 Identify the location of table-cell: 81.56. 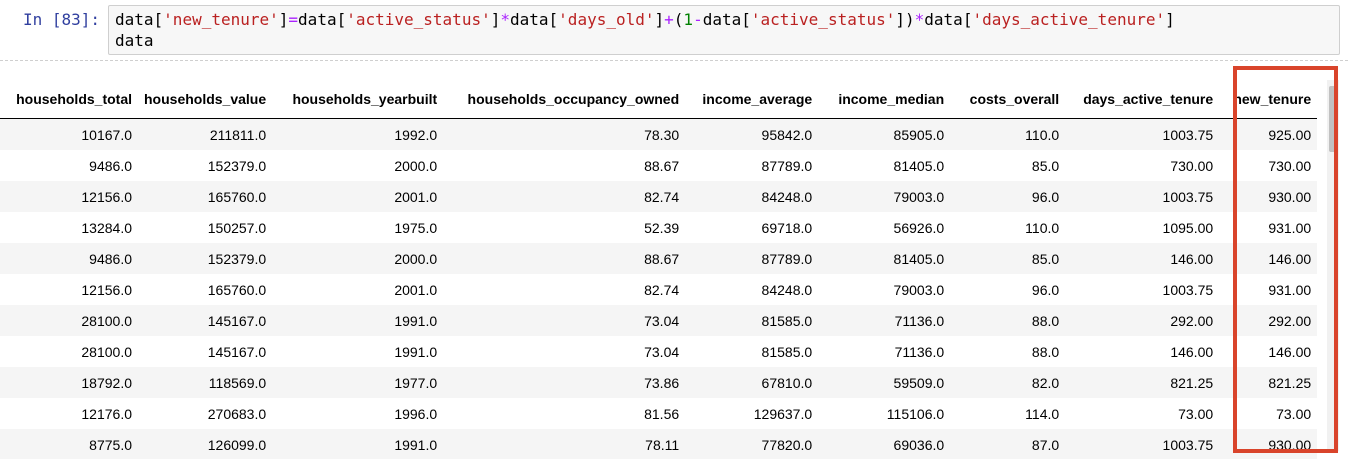
(564, 413).